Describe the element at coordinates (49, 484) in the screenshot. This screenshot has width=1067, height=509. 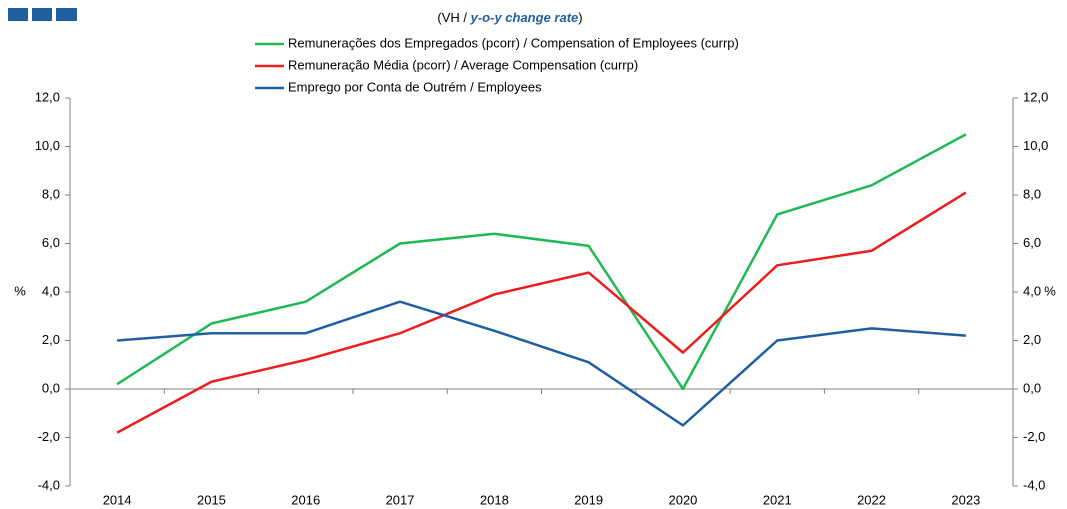
I see `y-tick-label: -4,0` at that location.